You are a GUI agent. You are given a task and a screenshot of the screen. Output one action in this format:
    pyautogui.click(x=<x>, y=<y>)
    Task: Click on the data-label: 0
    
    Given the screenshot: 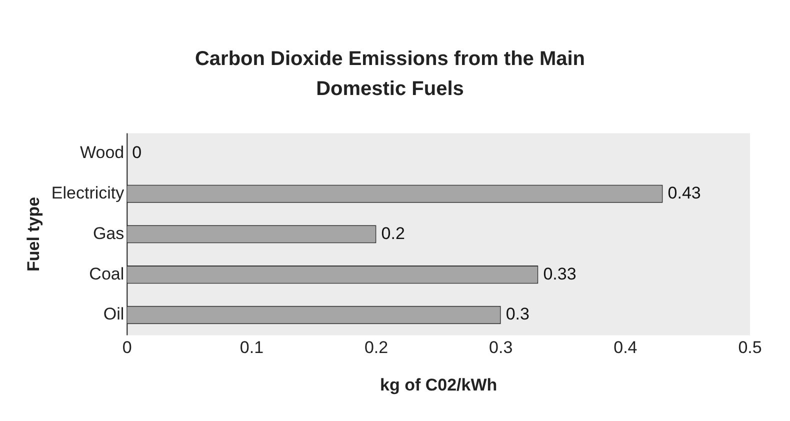 What is the action you would take?
    pyautogui.click(x=137, y=152)
    